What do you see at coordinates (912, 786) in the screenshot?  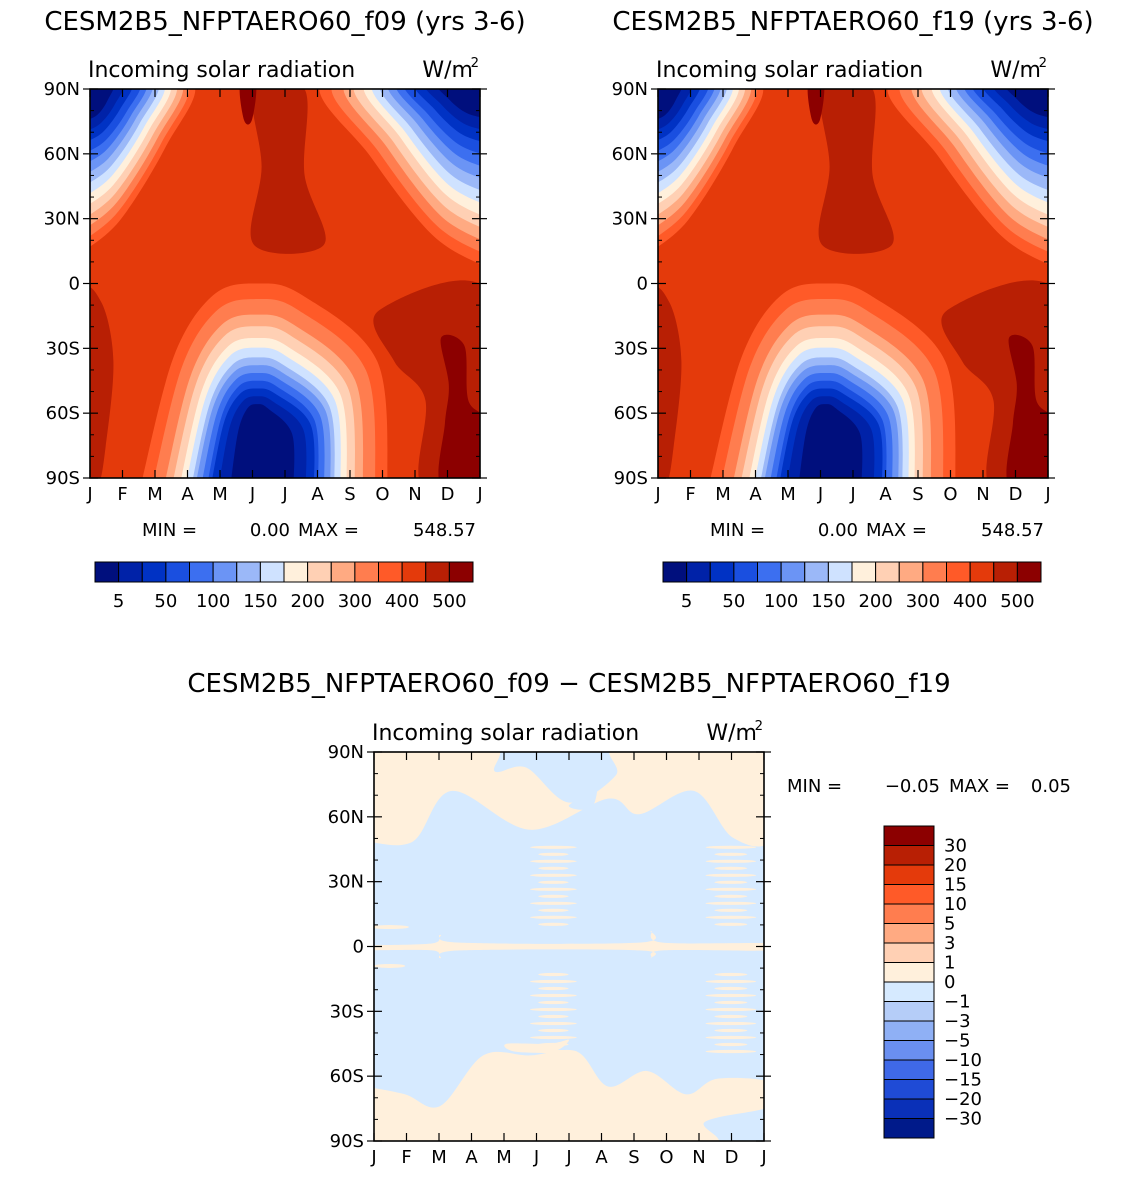 I see `stat-min-value: −0.05` at bounding box center [912, 786].